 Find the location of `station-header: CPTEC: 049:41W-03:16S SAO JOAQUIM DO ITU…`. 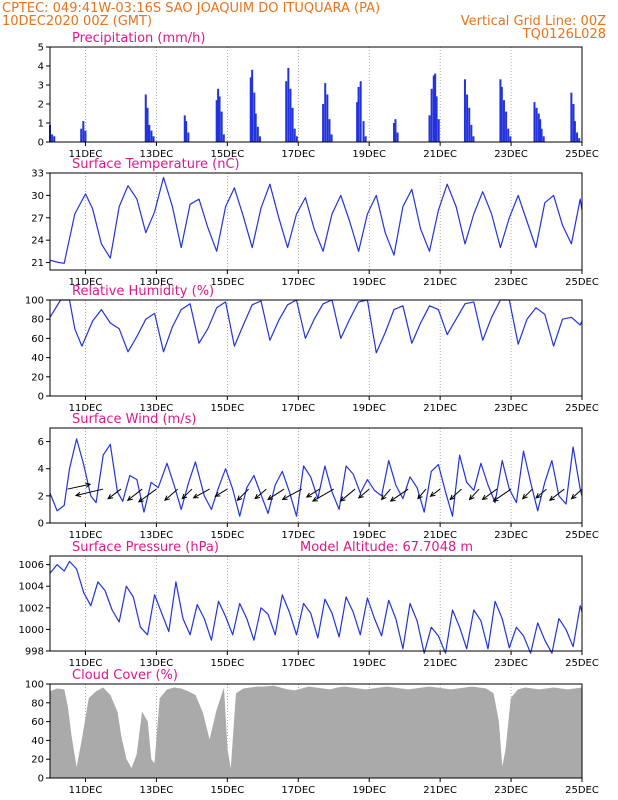

station-header: CPTEC: 049:41W-03:16S SAO JOAQUIM DO ITU… is located at coordinates (191, 8).